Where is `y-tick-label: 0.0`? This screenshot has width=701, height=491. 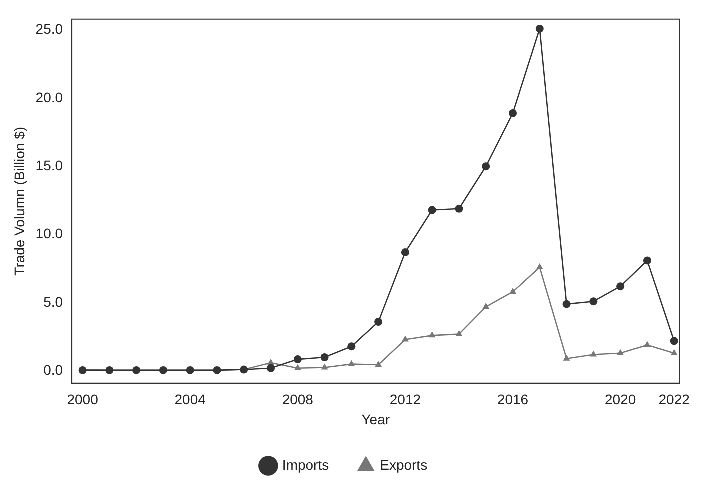
y-tick-label: 0.0 is located at coordinates (54, 370).